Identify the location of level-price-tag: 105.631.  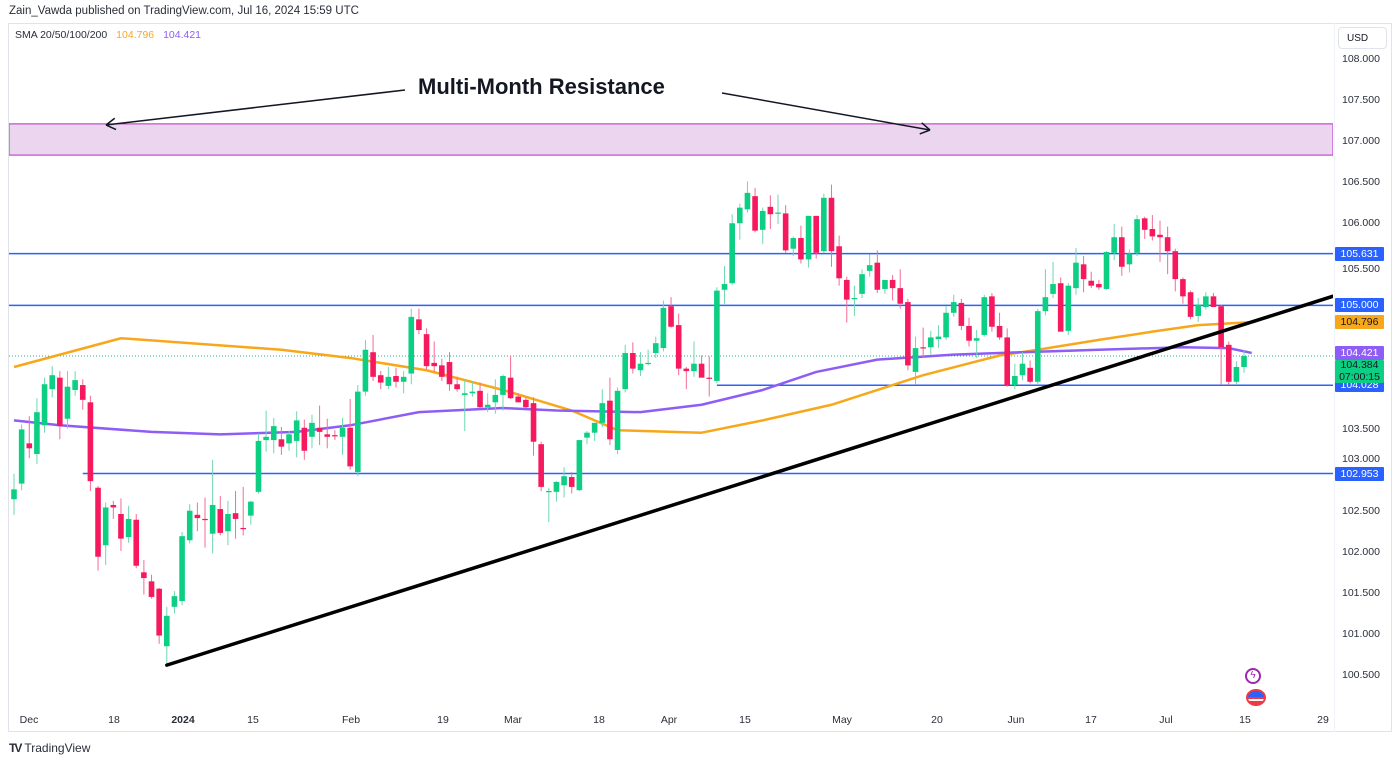
(1359, 253).